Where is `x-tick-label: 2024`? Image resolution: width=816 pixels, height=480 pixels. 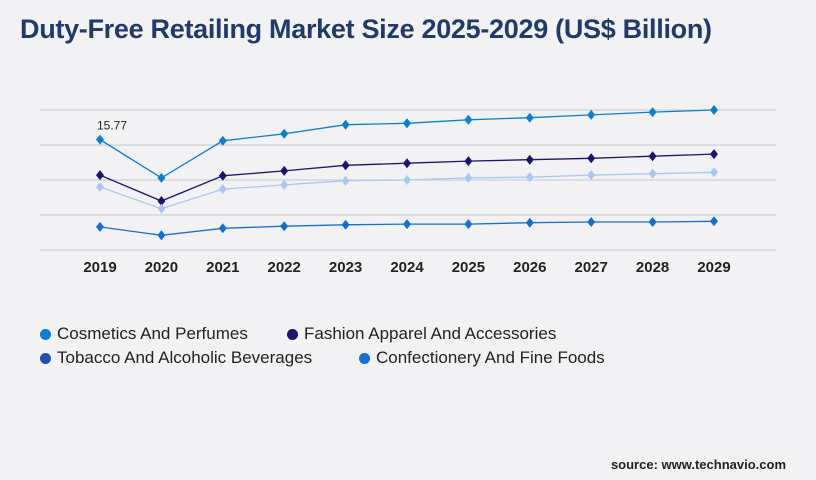 x-tick-label: 2024 is located at coordinates (407, 267).